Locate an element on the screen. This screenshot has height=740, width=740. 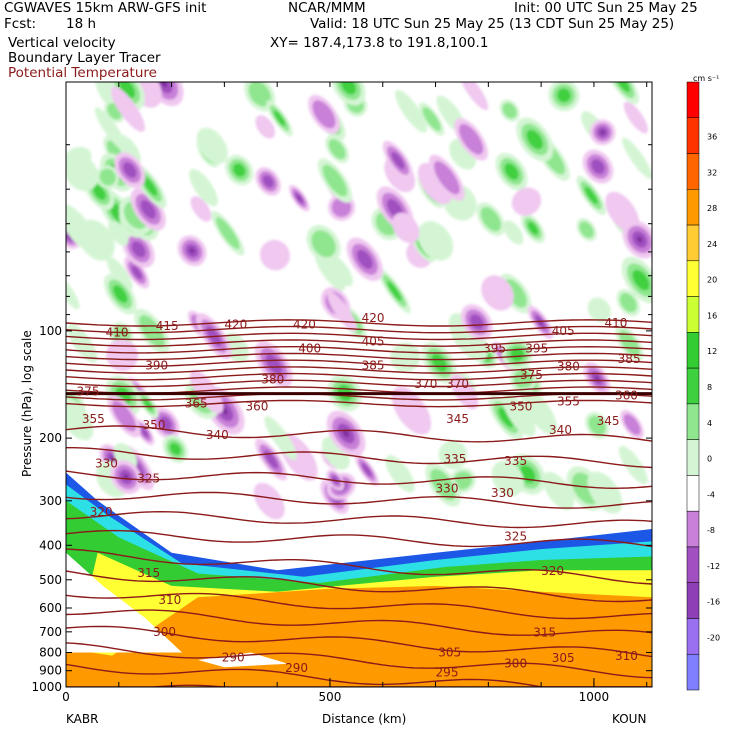
theta-label: 335 is located at coordinates (454, 459).